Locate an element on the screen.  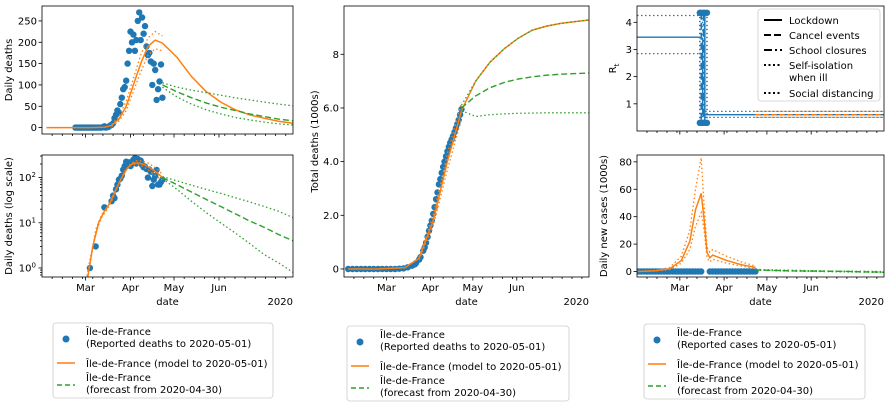
legend-label: (Reported cases to 2020-05-01) is located at coordinates (756, 345).